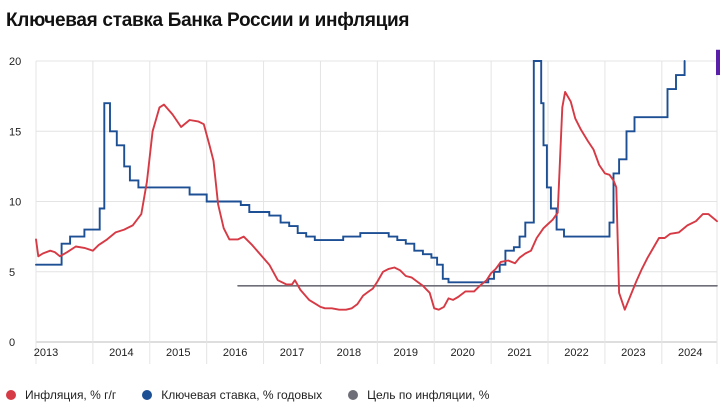  What do you see at coordinates (15, 203) in the screenshot?
I see `y-tick-label-10: 10` at bounding box center [15, 203].